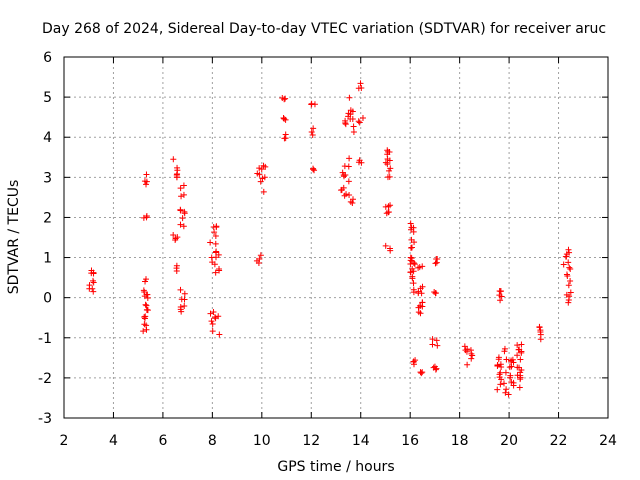 The height and width of the screenshot is (480, 640). I want to click on y-tick-label: 4, so click(47, 138).